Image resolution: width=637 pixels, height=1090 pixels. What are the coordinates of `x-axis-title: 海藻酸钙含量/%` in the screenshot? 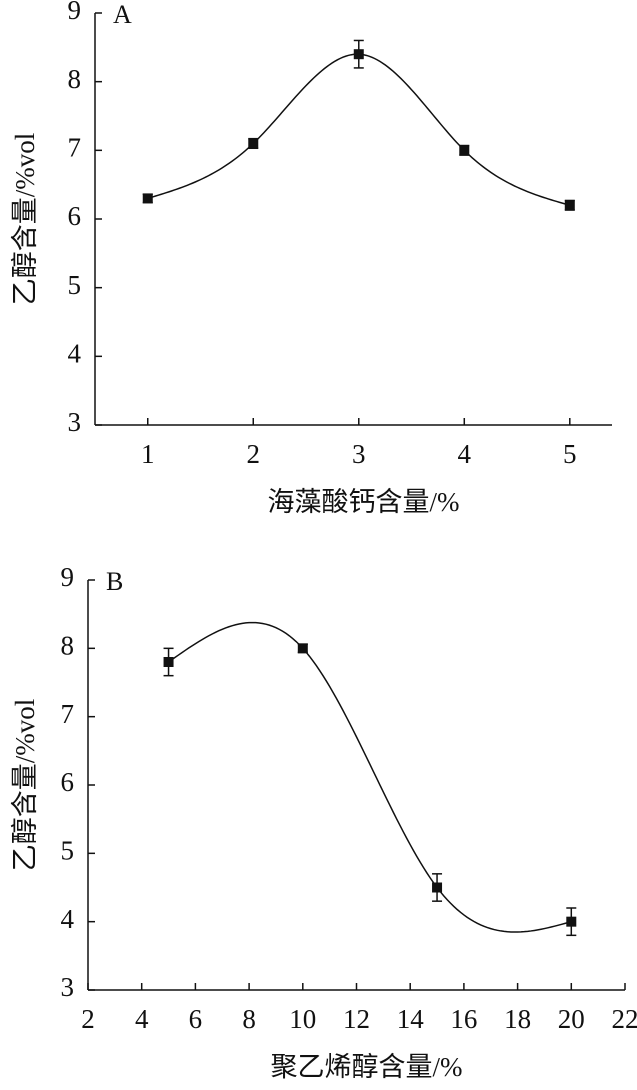 It's located at (364, 502).